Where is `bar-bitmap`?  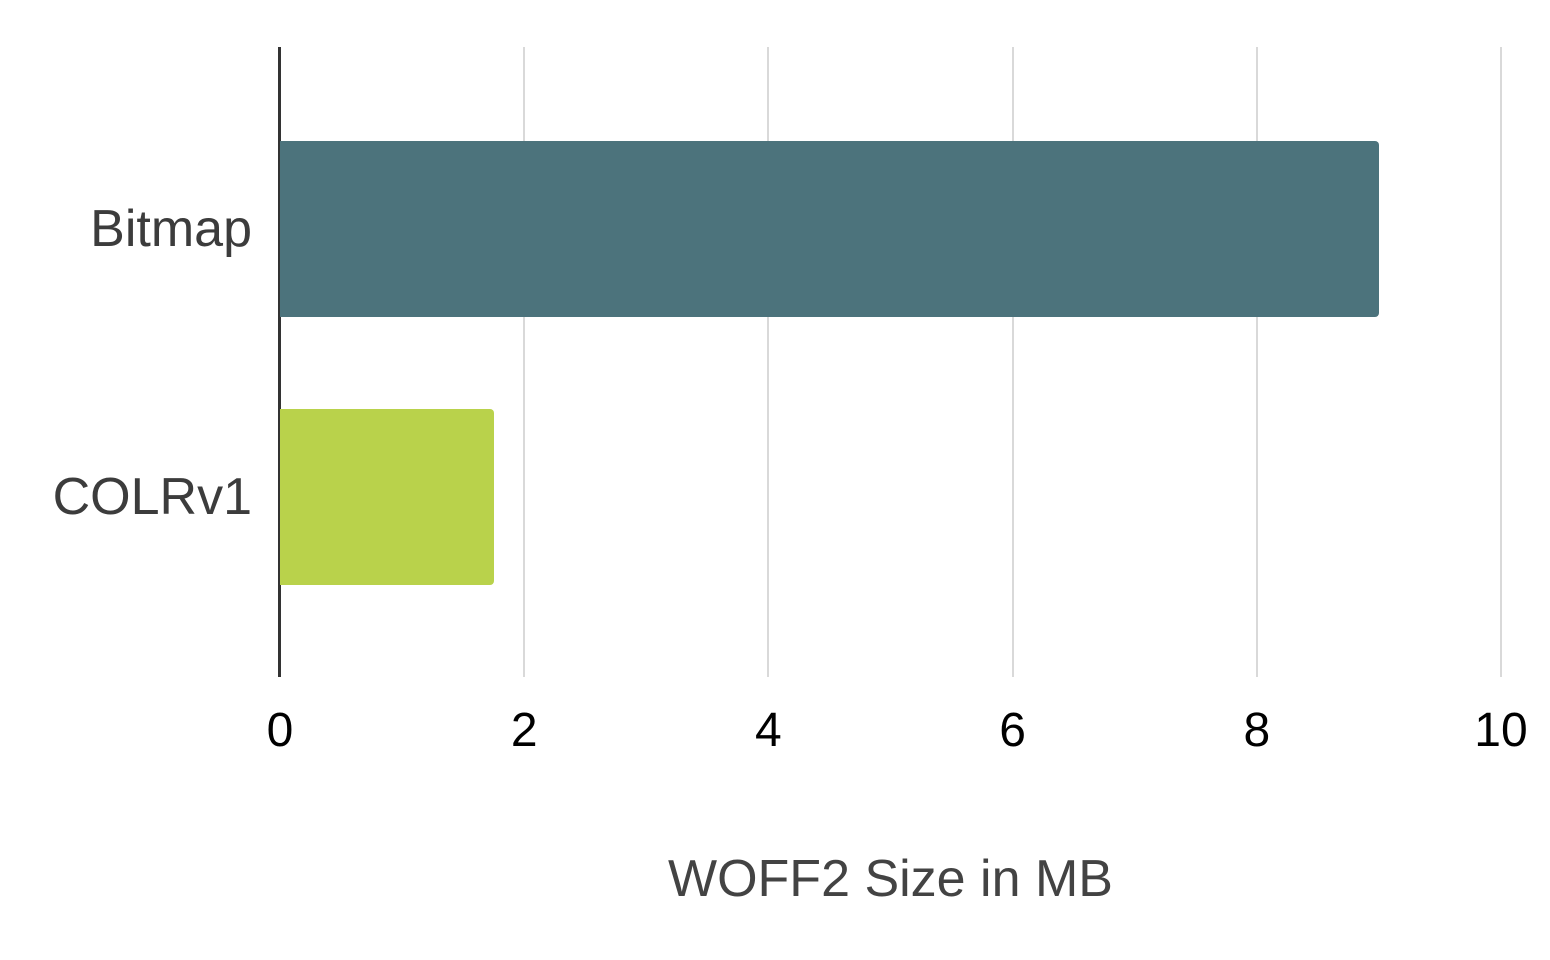
bar-bitmap is located at coordinates (829, 229).